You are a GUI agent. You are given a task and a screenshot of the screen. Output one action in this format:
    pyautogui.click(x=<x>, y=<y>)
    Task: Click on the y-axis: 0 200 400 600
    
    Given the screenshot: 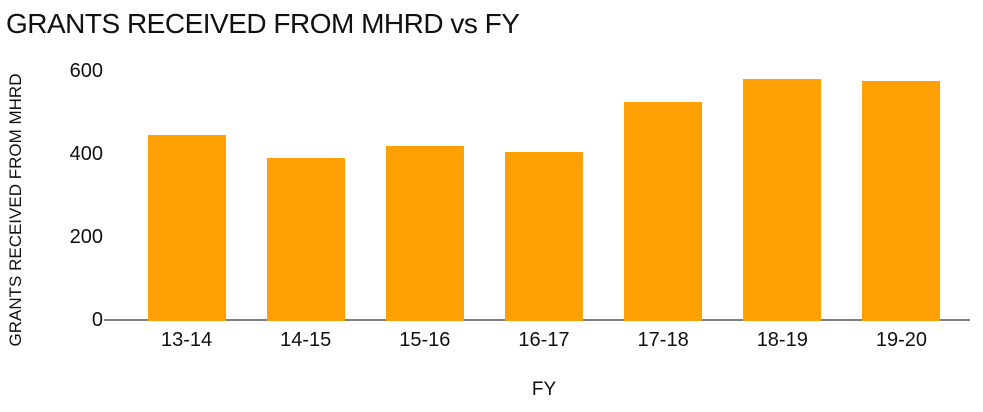 What is the action you would take?
    pyautogui.click(x=51, y=206)
    